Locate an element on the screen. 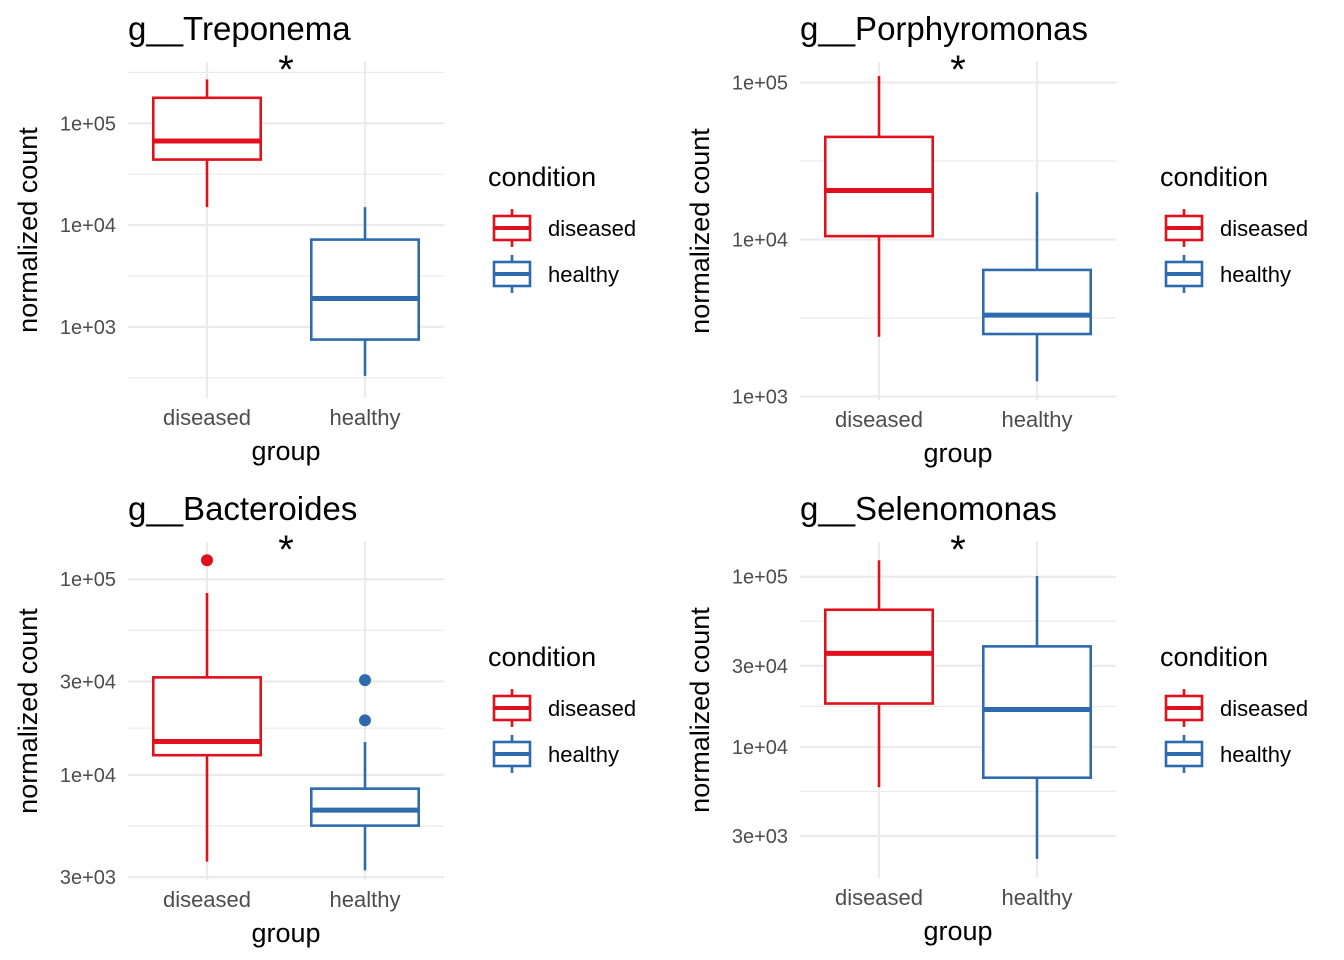 Image resolution: width=1344 pixels, height=960 pixels. chart-title: g__Porphyromonas is located at coordinates (944, 28).